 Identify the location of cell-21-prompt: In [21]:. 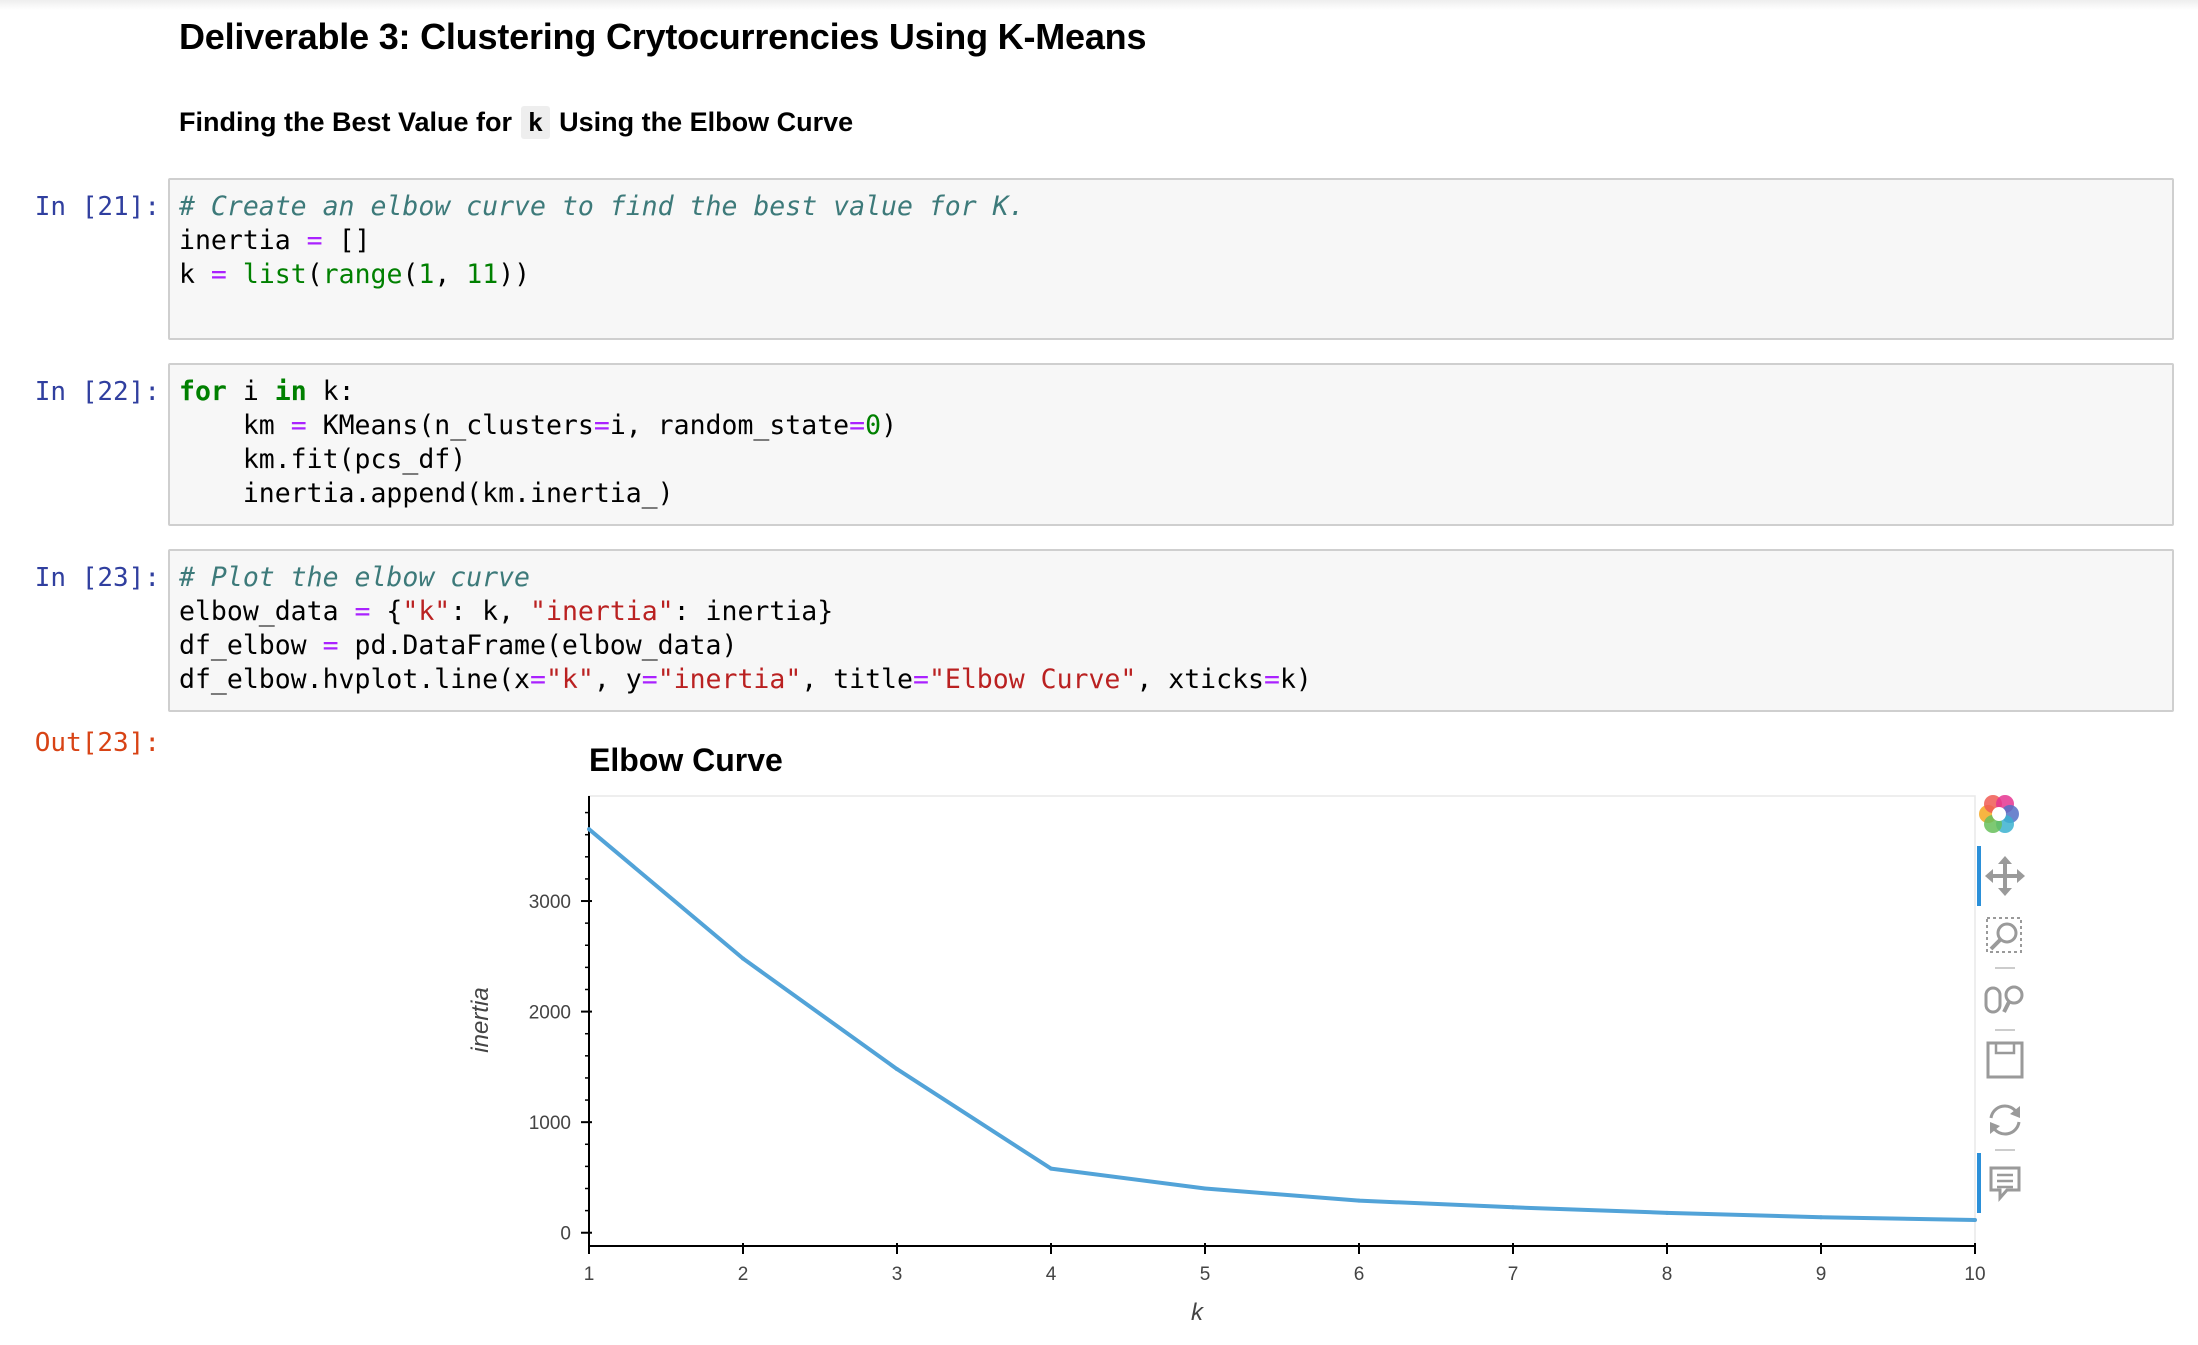
(97, 207).